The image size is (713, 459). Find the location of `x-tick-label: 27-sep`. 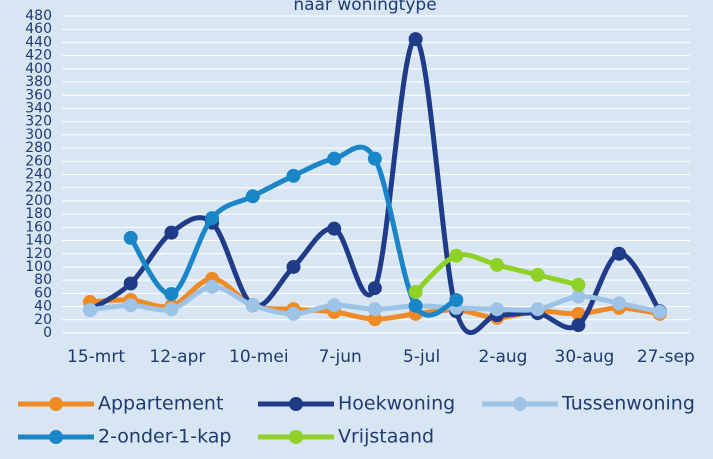

x-tick-label: 27-sep is located at coordinates (666, 357).